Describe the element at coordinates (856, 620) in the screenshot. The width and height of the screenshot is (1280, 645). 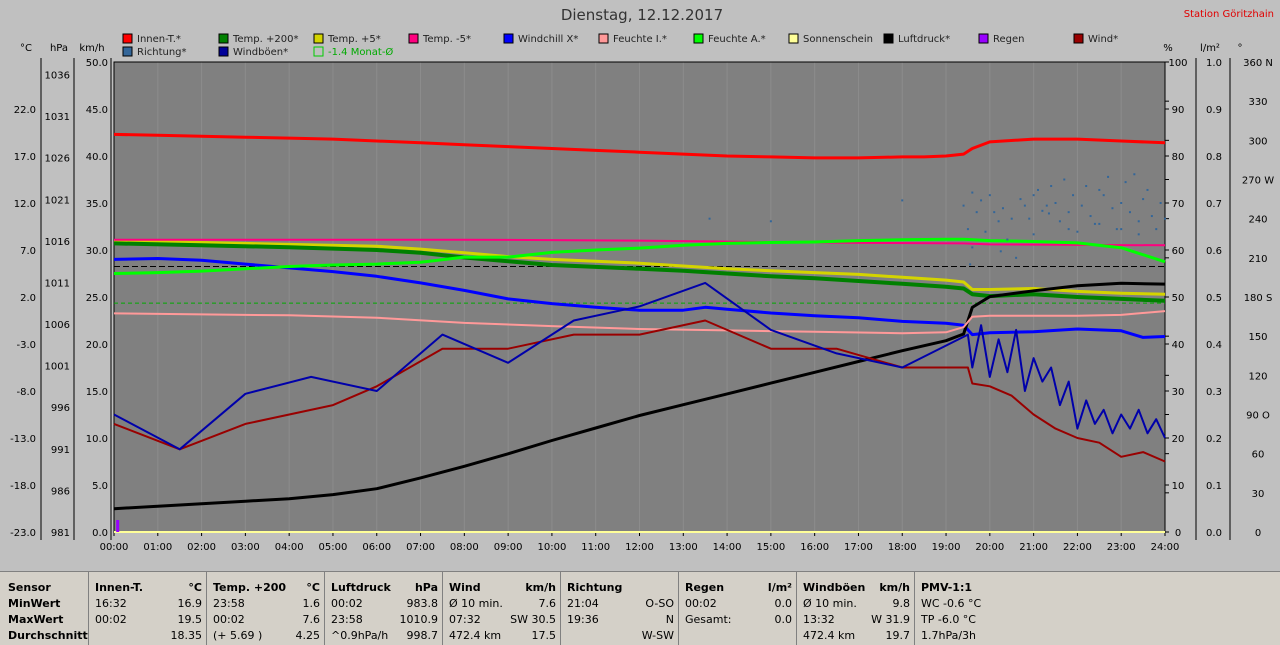
I see `summary-row: 13:32 W 31.9` at that location.